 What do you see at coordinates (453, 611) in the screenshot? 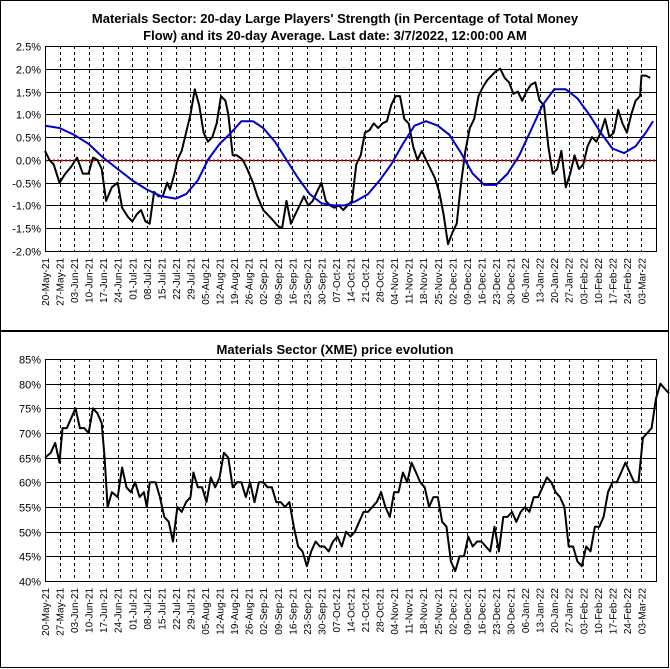
I see `price-x-tick-label: 02-Dec-21` at bounding box center [453, 611].